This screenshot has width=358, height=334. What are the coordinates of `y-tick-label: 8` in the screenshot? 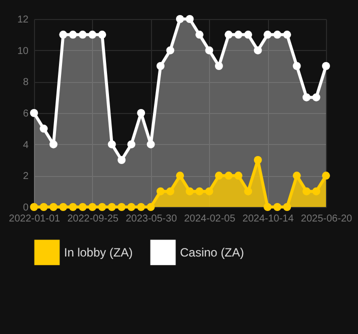 It's located at (25, 82).